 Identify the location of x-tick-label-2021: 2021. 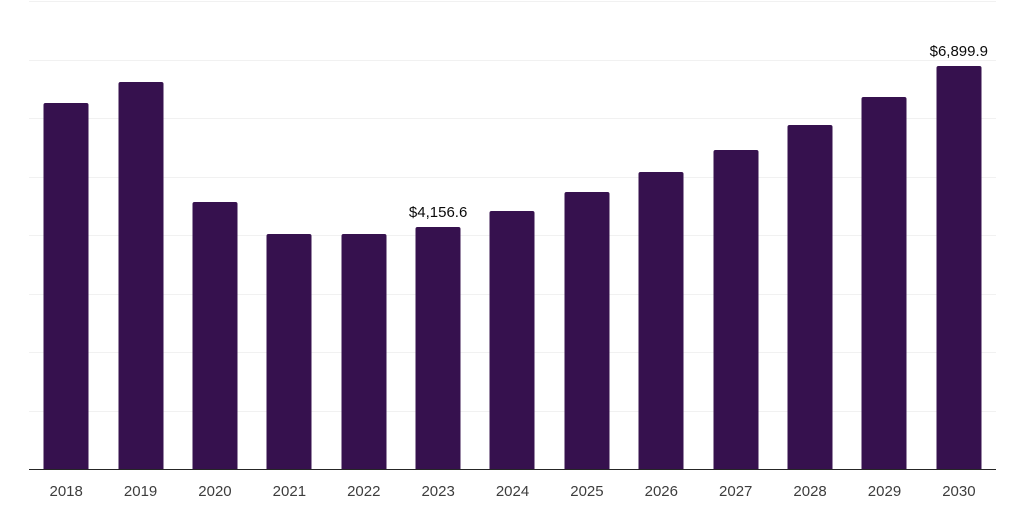
(289, 491).